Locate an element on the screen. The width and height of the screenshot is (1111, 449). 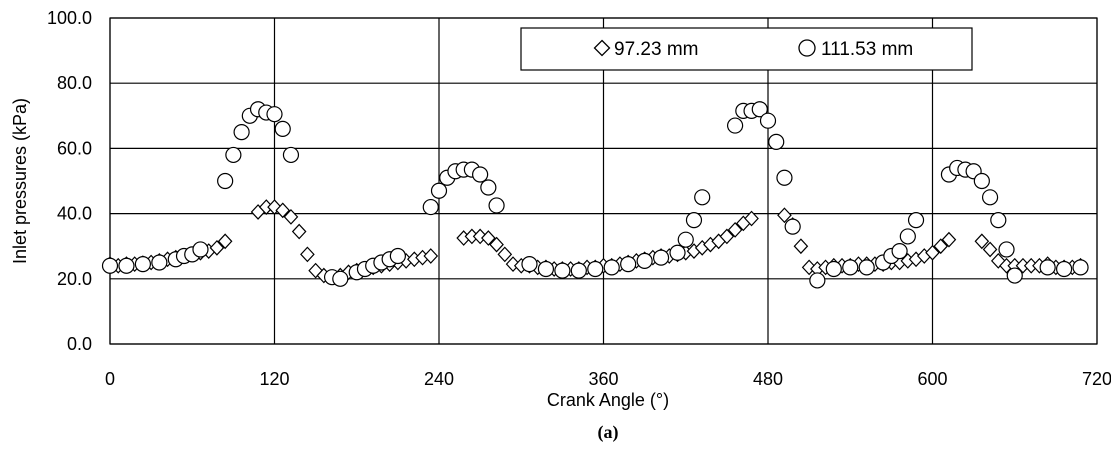
y-tick-label: 0.0 is located at coordinates (79, 344).